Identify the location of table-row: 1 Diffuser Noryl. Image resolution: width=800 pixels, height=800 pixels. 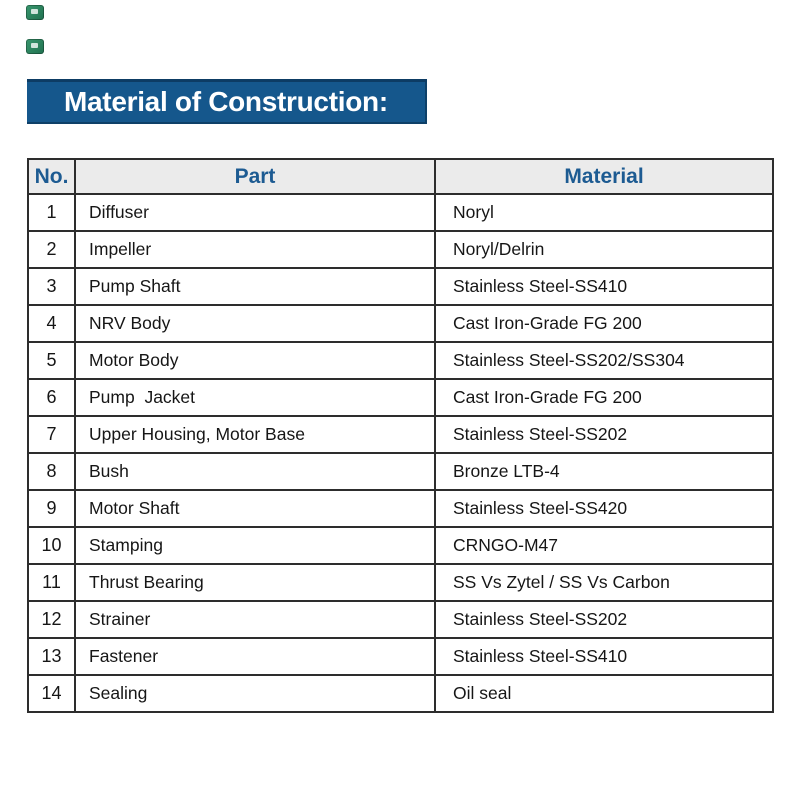
(400, 212).